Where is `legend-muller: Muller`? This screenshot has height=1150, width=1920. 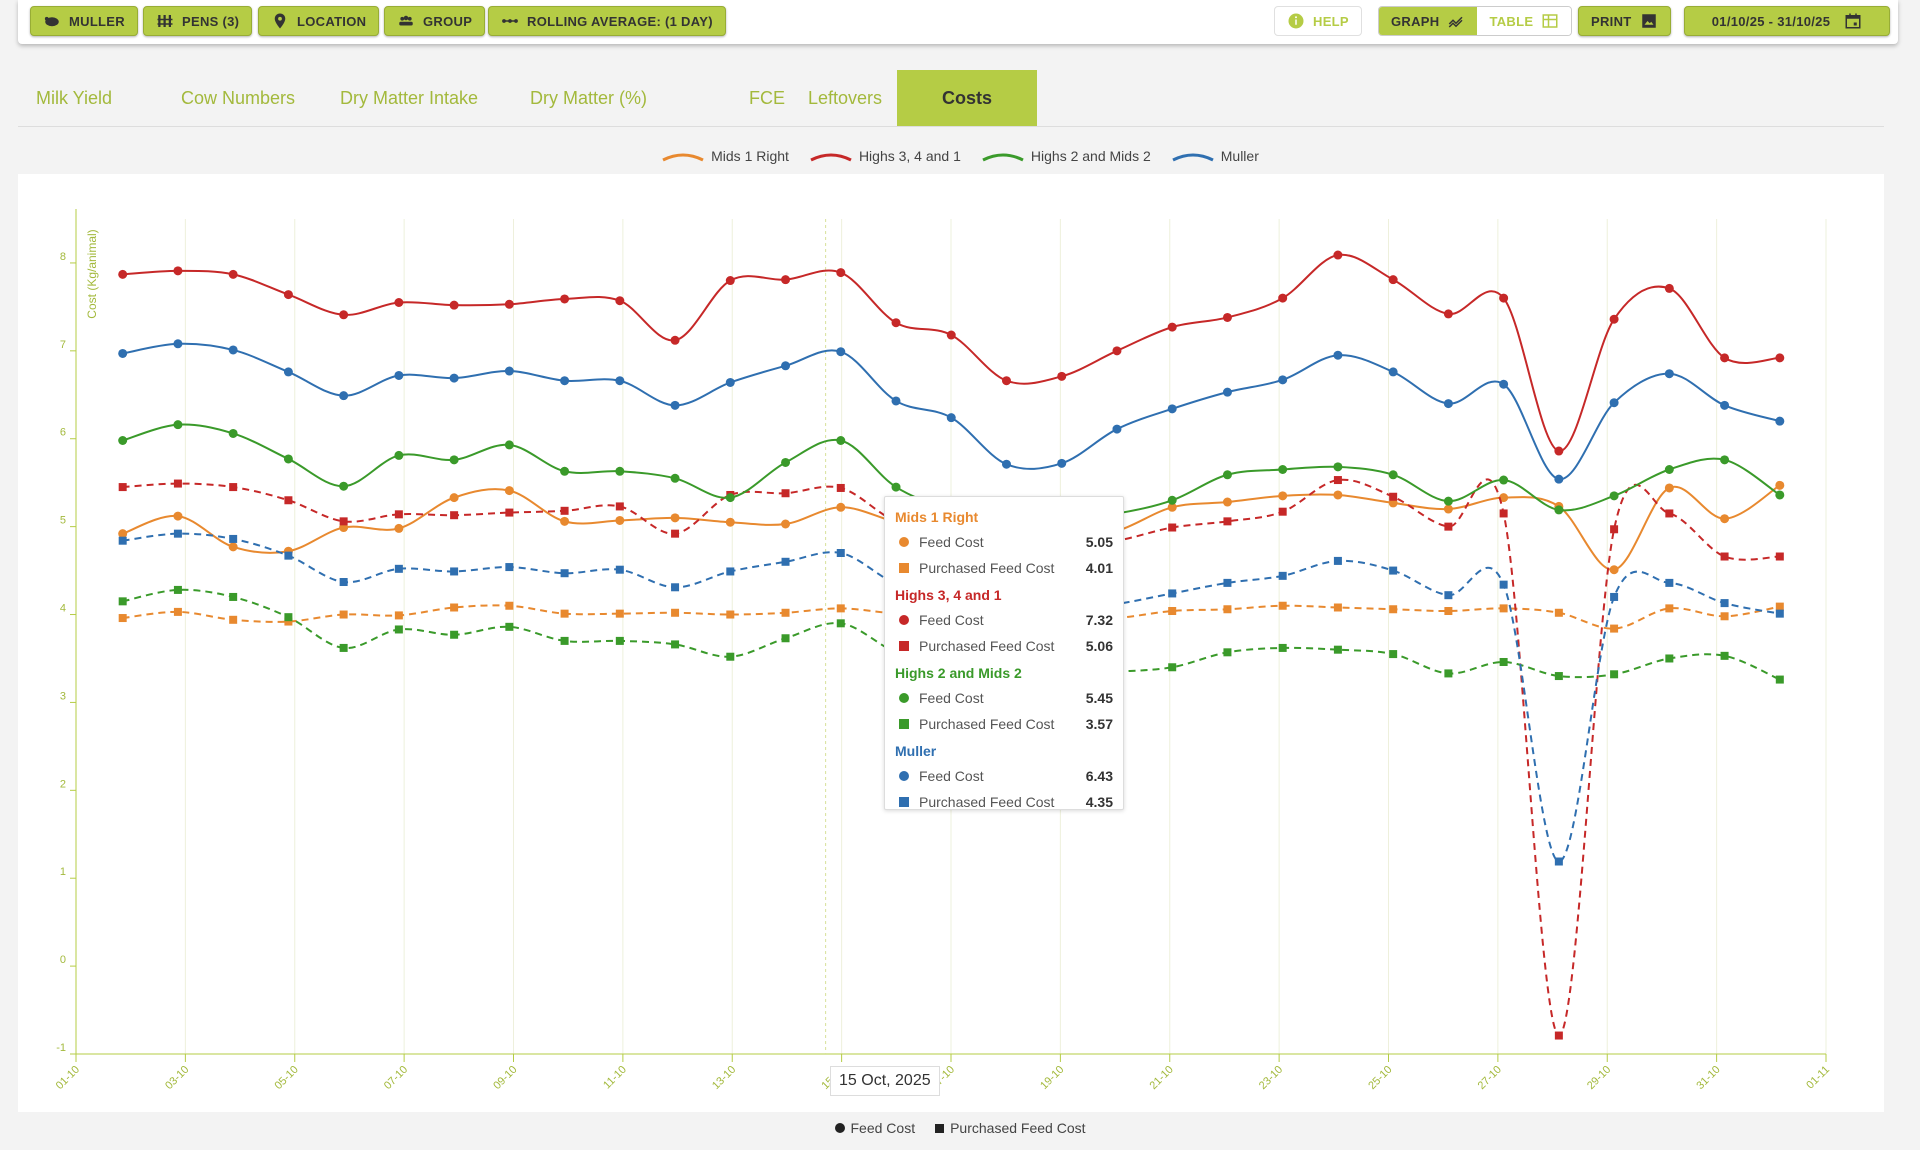 legend-muller: Muller is located at coordinates (1215, 156).